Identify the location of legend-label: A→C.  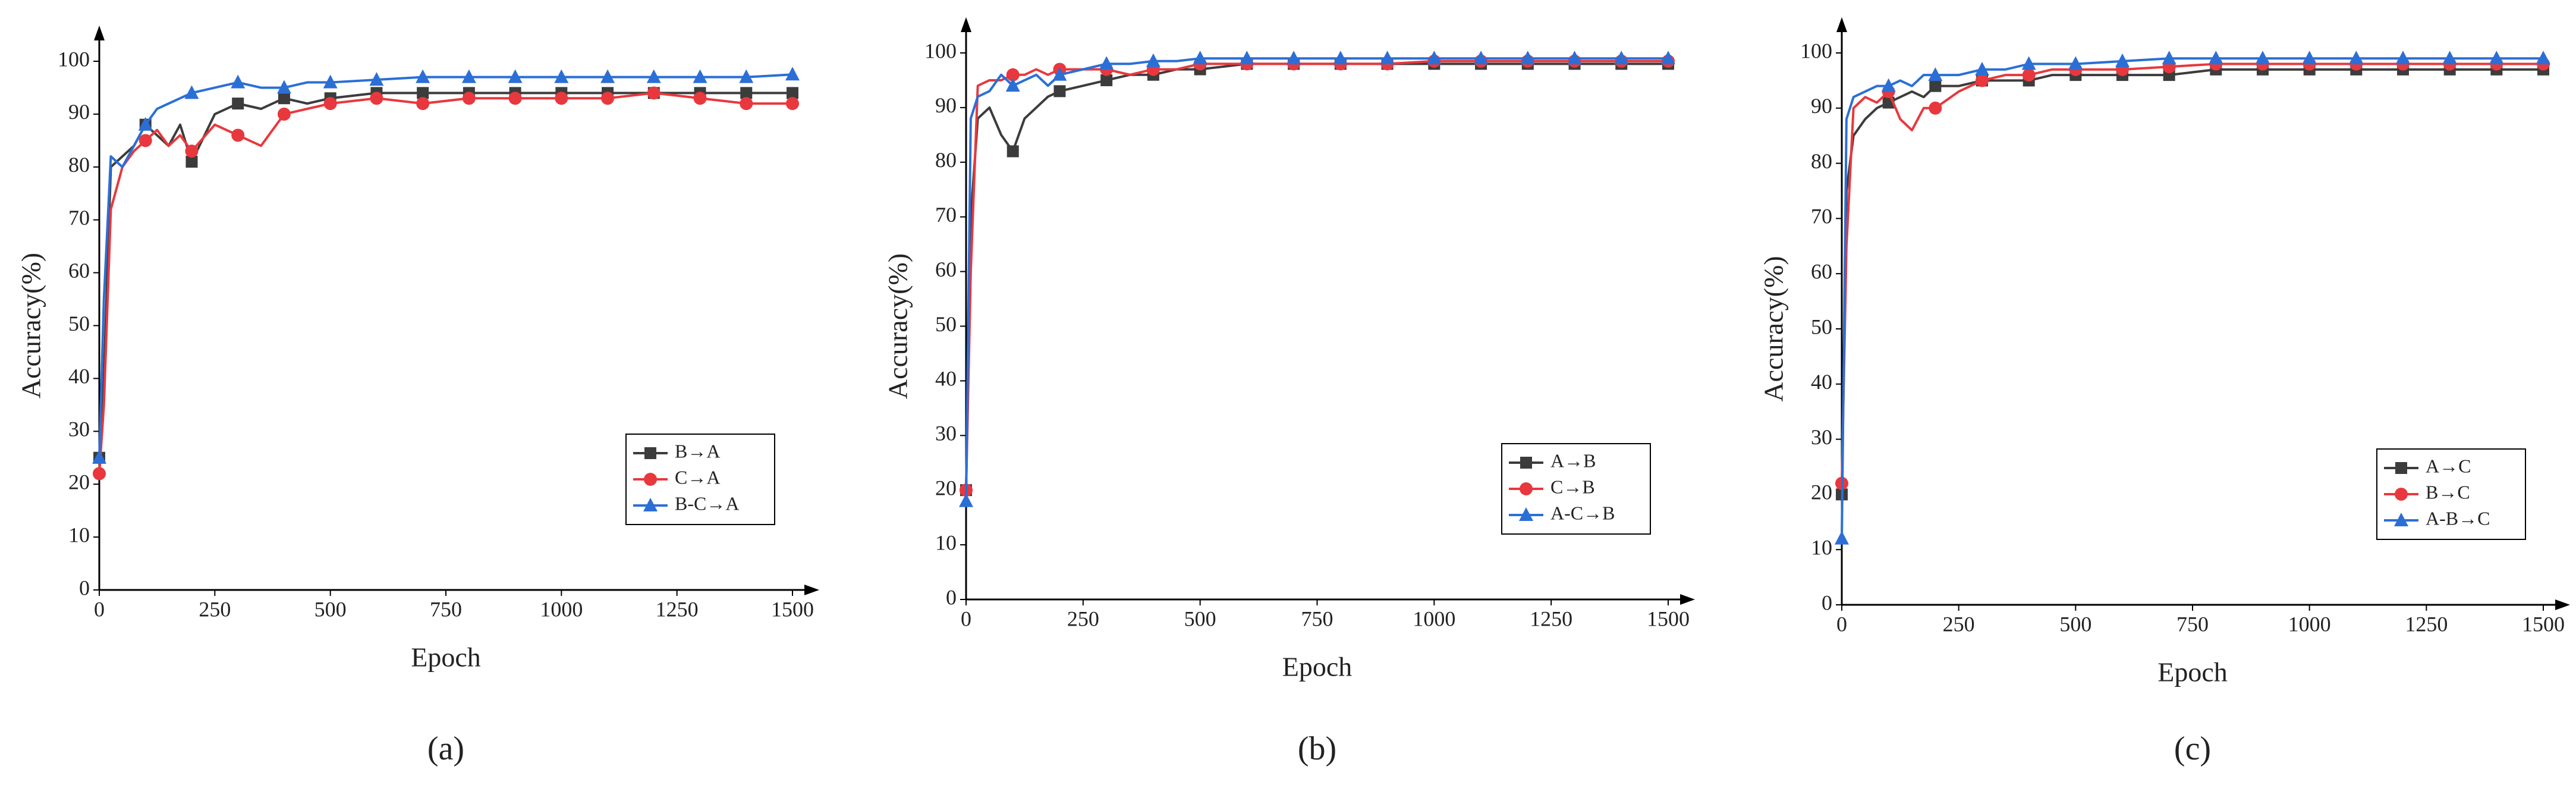
(2448, 466).